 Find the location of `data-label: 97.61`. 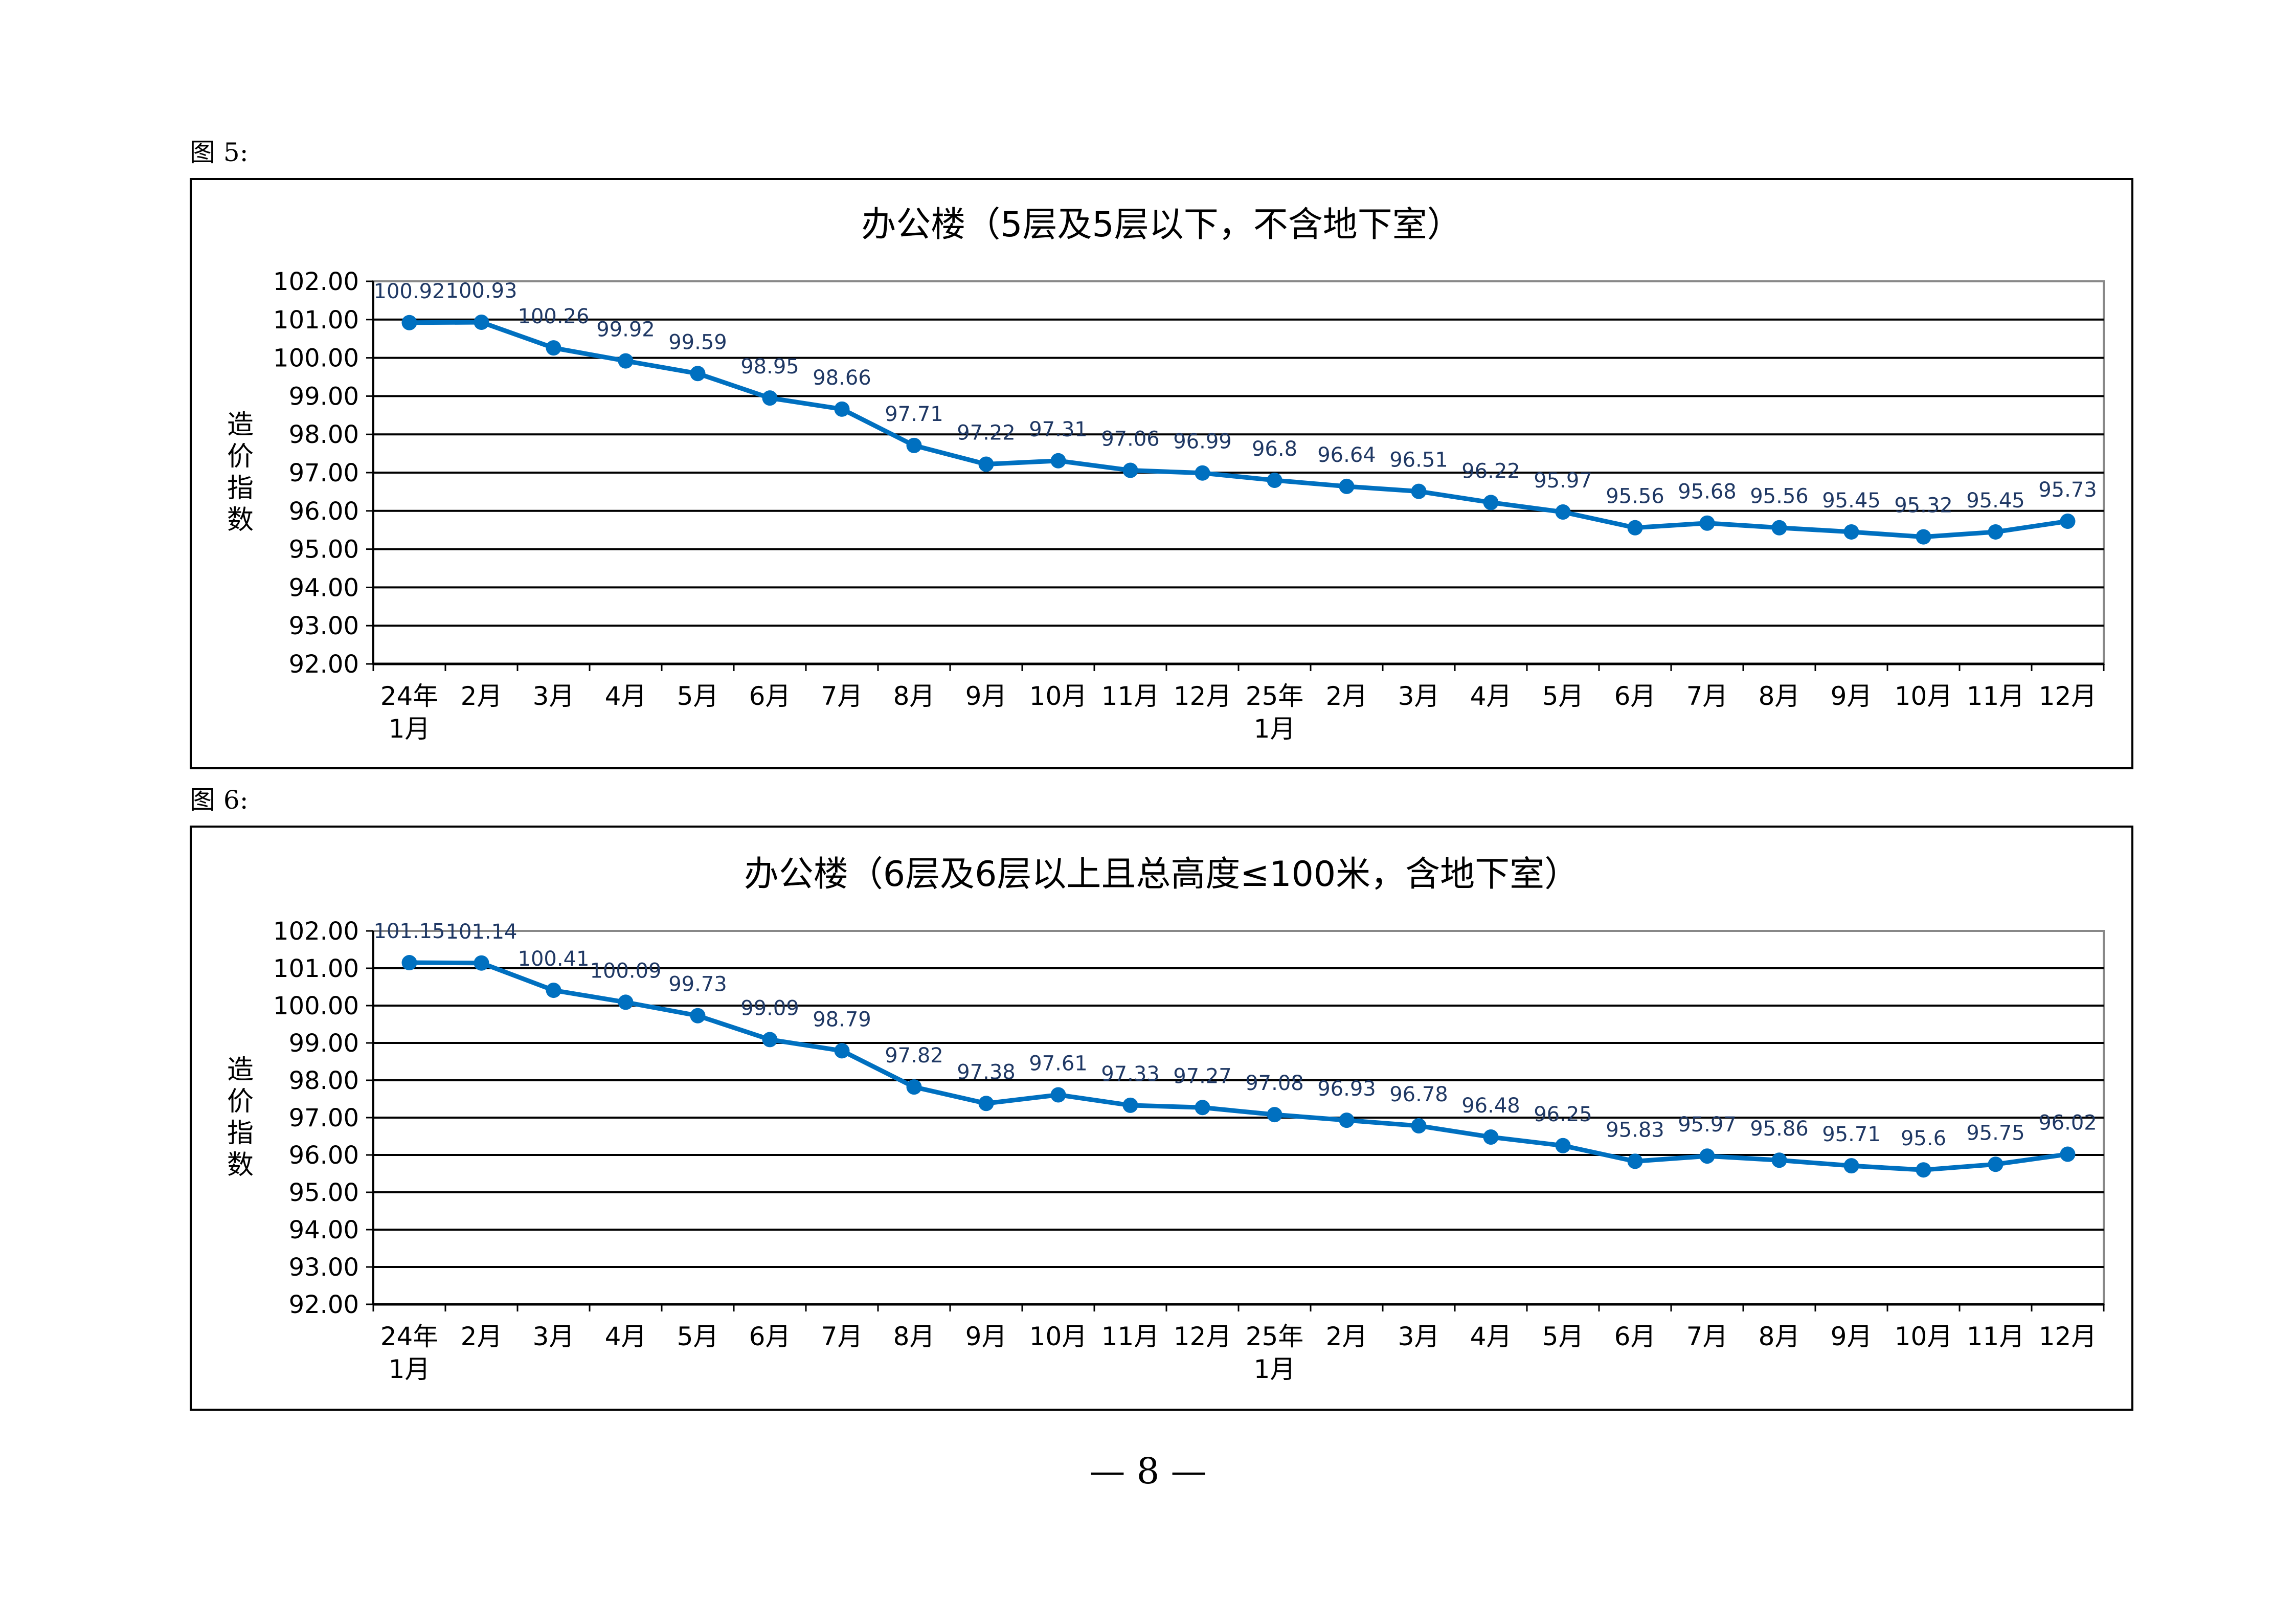

data-label: 97.61 is located at coordinates (1058, 1063).